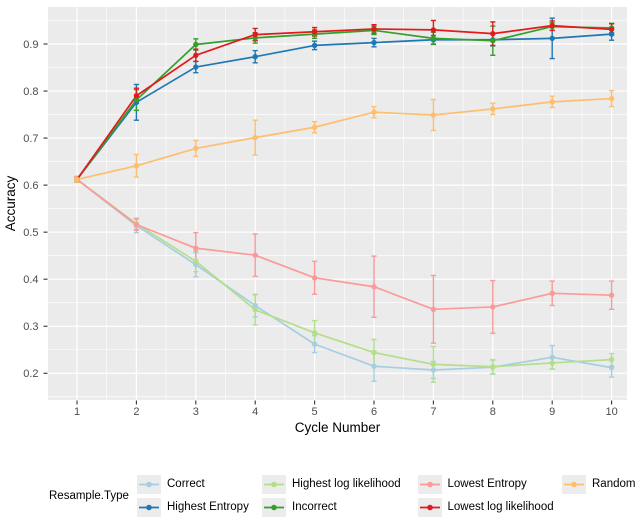 The image size is (640, 522). I want to click on legend-key-highest-log-likelihood, so click(274, 484).